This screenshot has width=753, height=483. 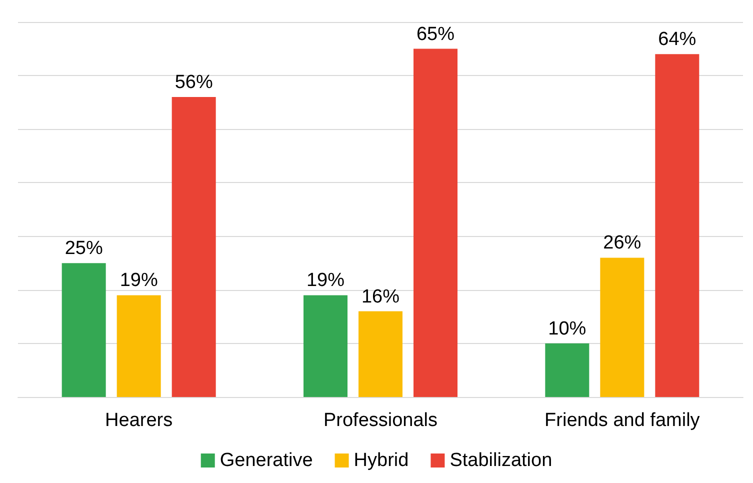 What do you see at coordinates (380, 420) in the screenshot?
I see `x-tick-label: Professionals` at bounding box center [380, 420].